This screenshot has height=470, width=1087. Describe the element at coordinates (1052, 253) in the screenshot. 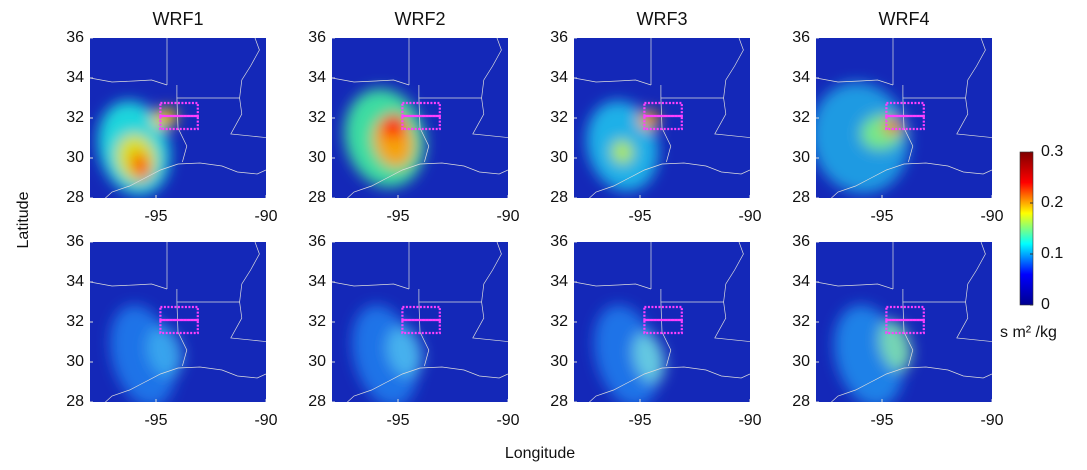

I see `colorbar-tick-label: 0.1` at that location.